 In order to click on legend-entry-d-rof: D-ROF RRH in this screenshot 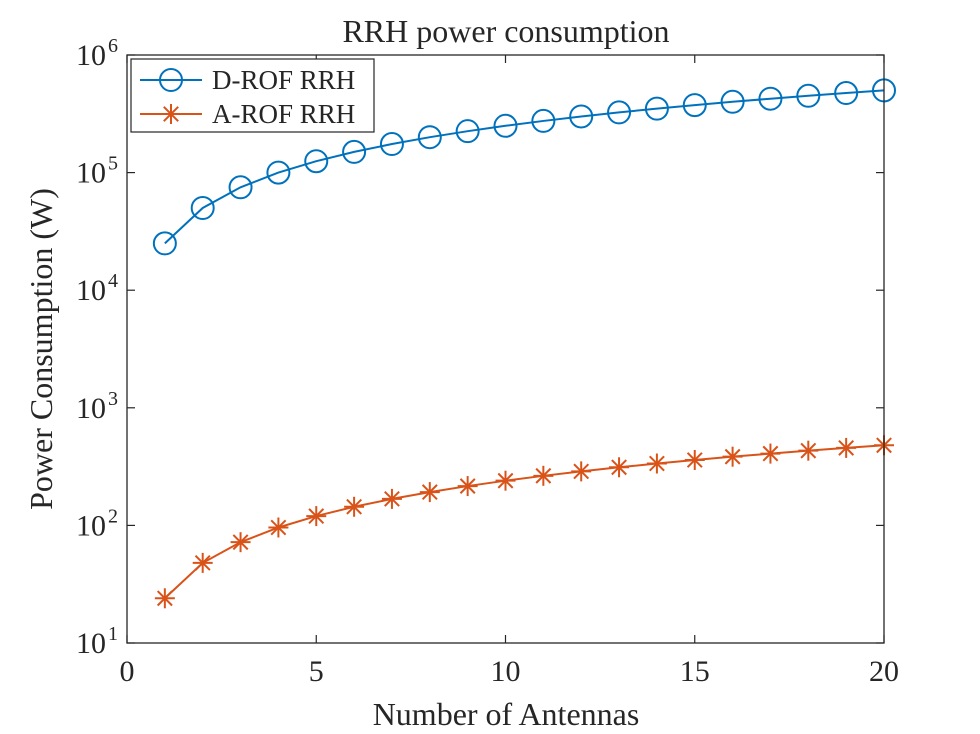, I will do `click(247, 80)`.